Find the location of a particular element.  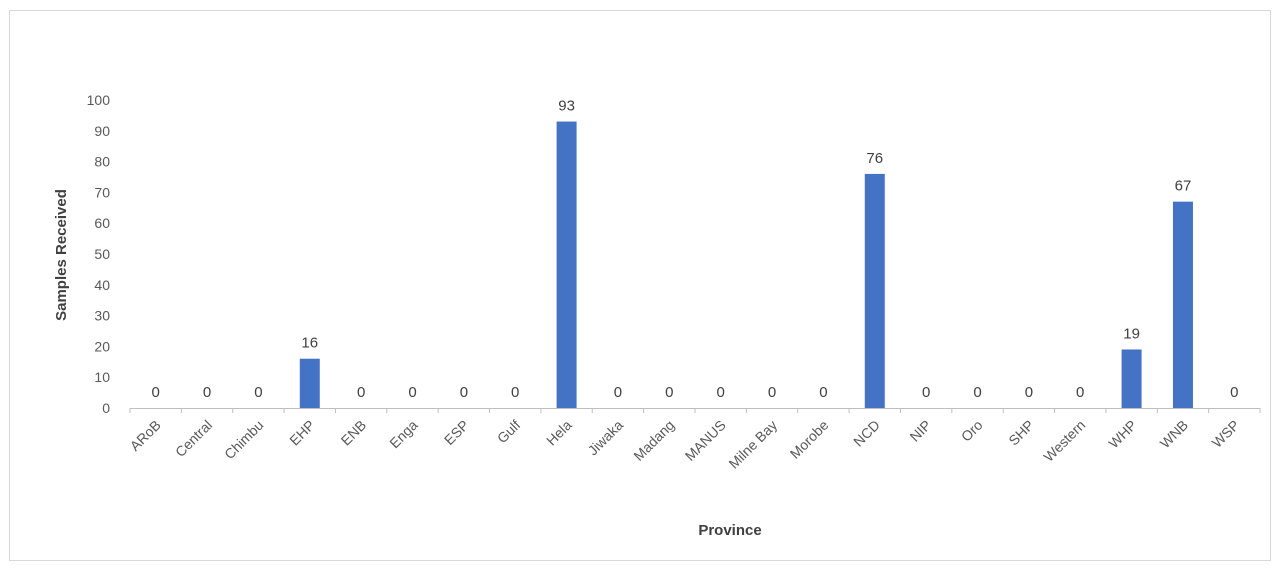

x-tick-label: WNB is located at coordinates (1174, 434).